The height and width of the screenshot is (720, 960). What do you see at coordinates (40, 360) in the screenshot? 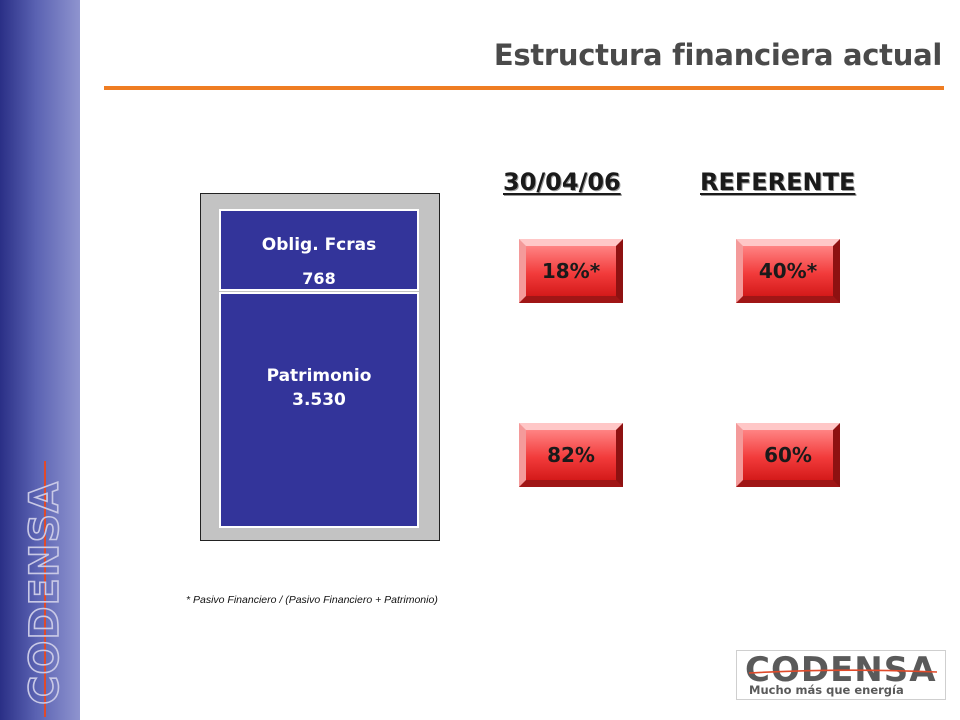
I see `left-sidebar: CODENSA` at bounding box center [40, 360].